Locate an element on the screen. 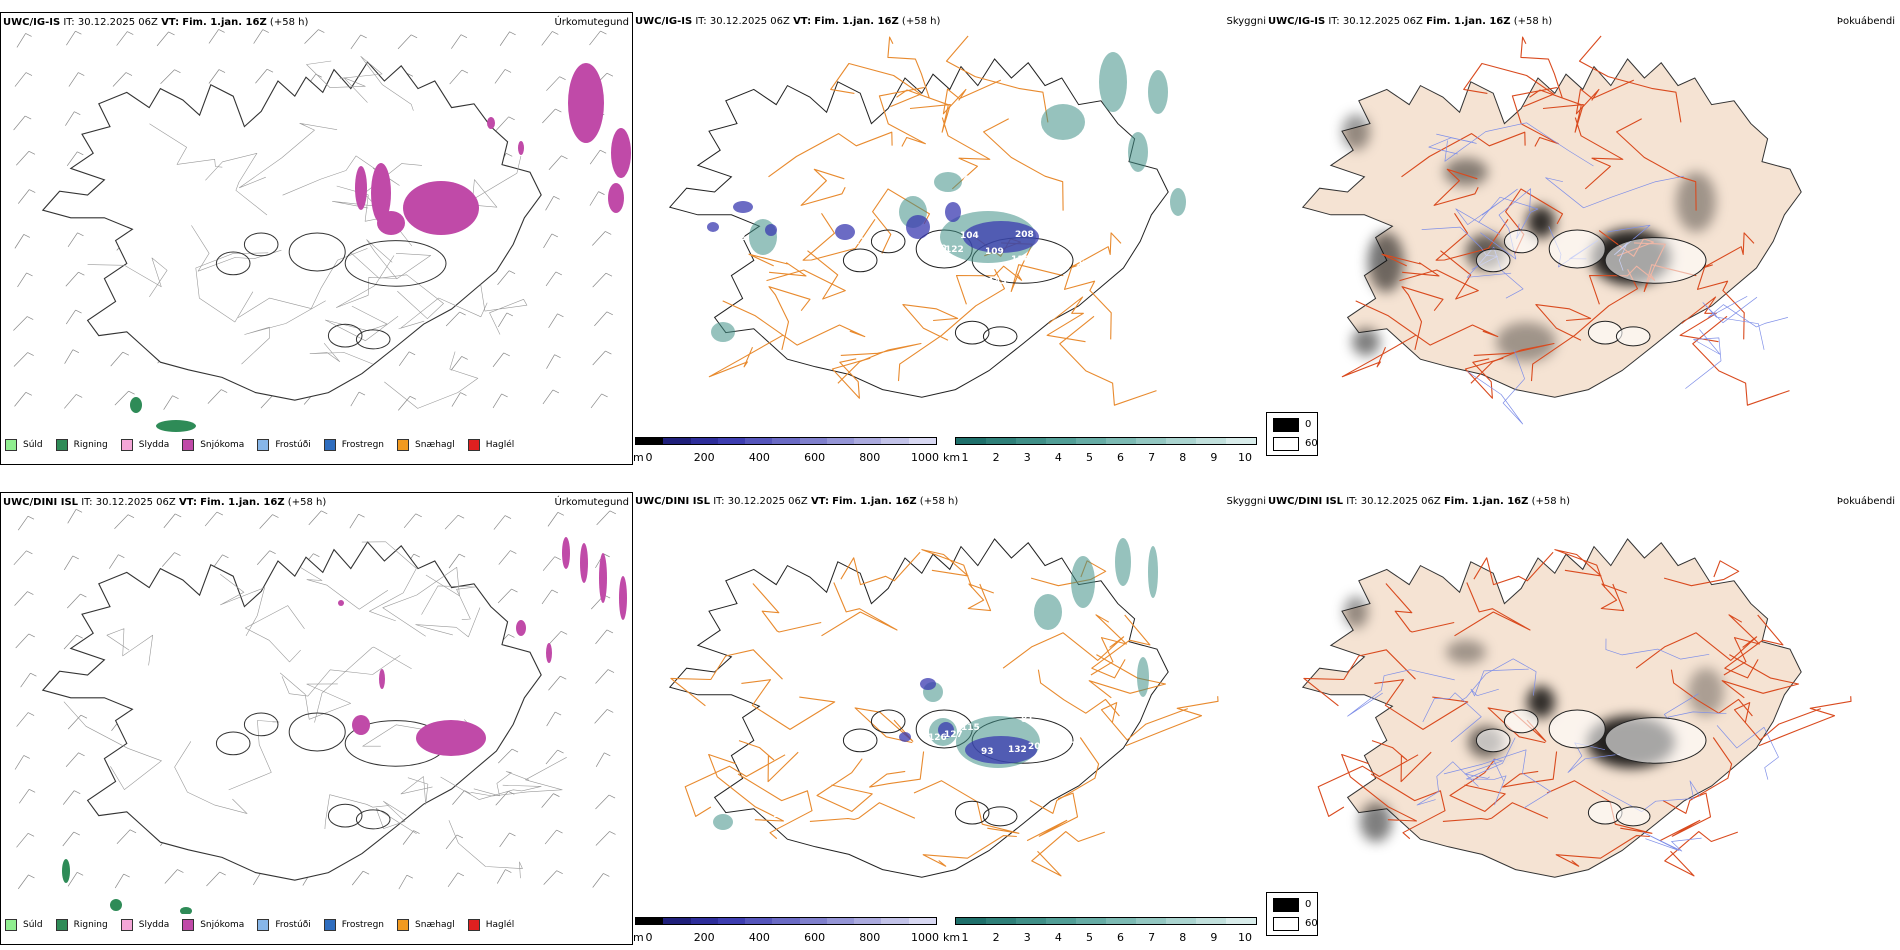 The width and height of the screenshot is (1900, 950). panel-type-label: Skyggni is located at coordinates (1246, 21).